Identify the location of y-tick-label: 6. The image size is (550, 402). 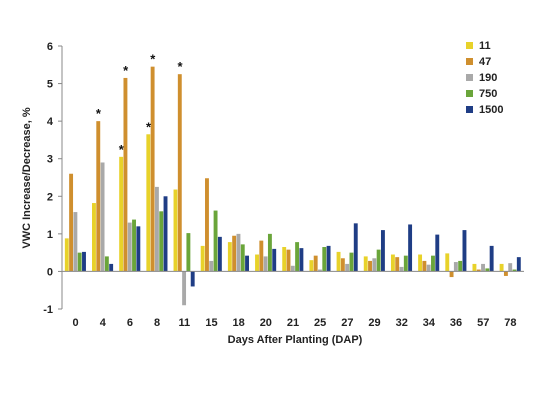
(50, 47).